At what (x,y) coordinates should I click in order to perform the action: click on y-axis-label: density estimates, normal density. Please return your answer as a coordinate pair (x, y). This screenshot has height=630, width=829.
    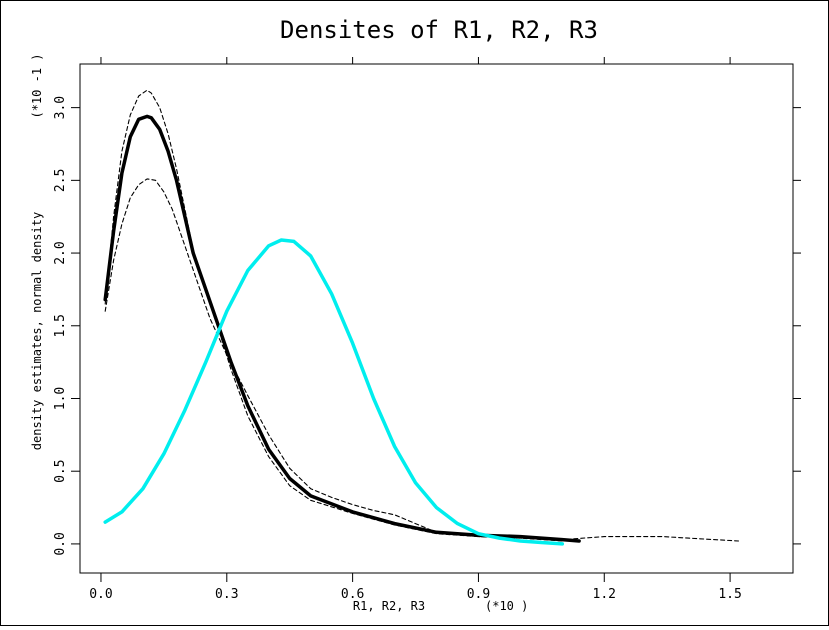
    Looking at the image, I should click on (37, 331).